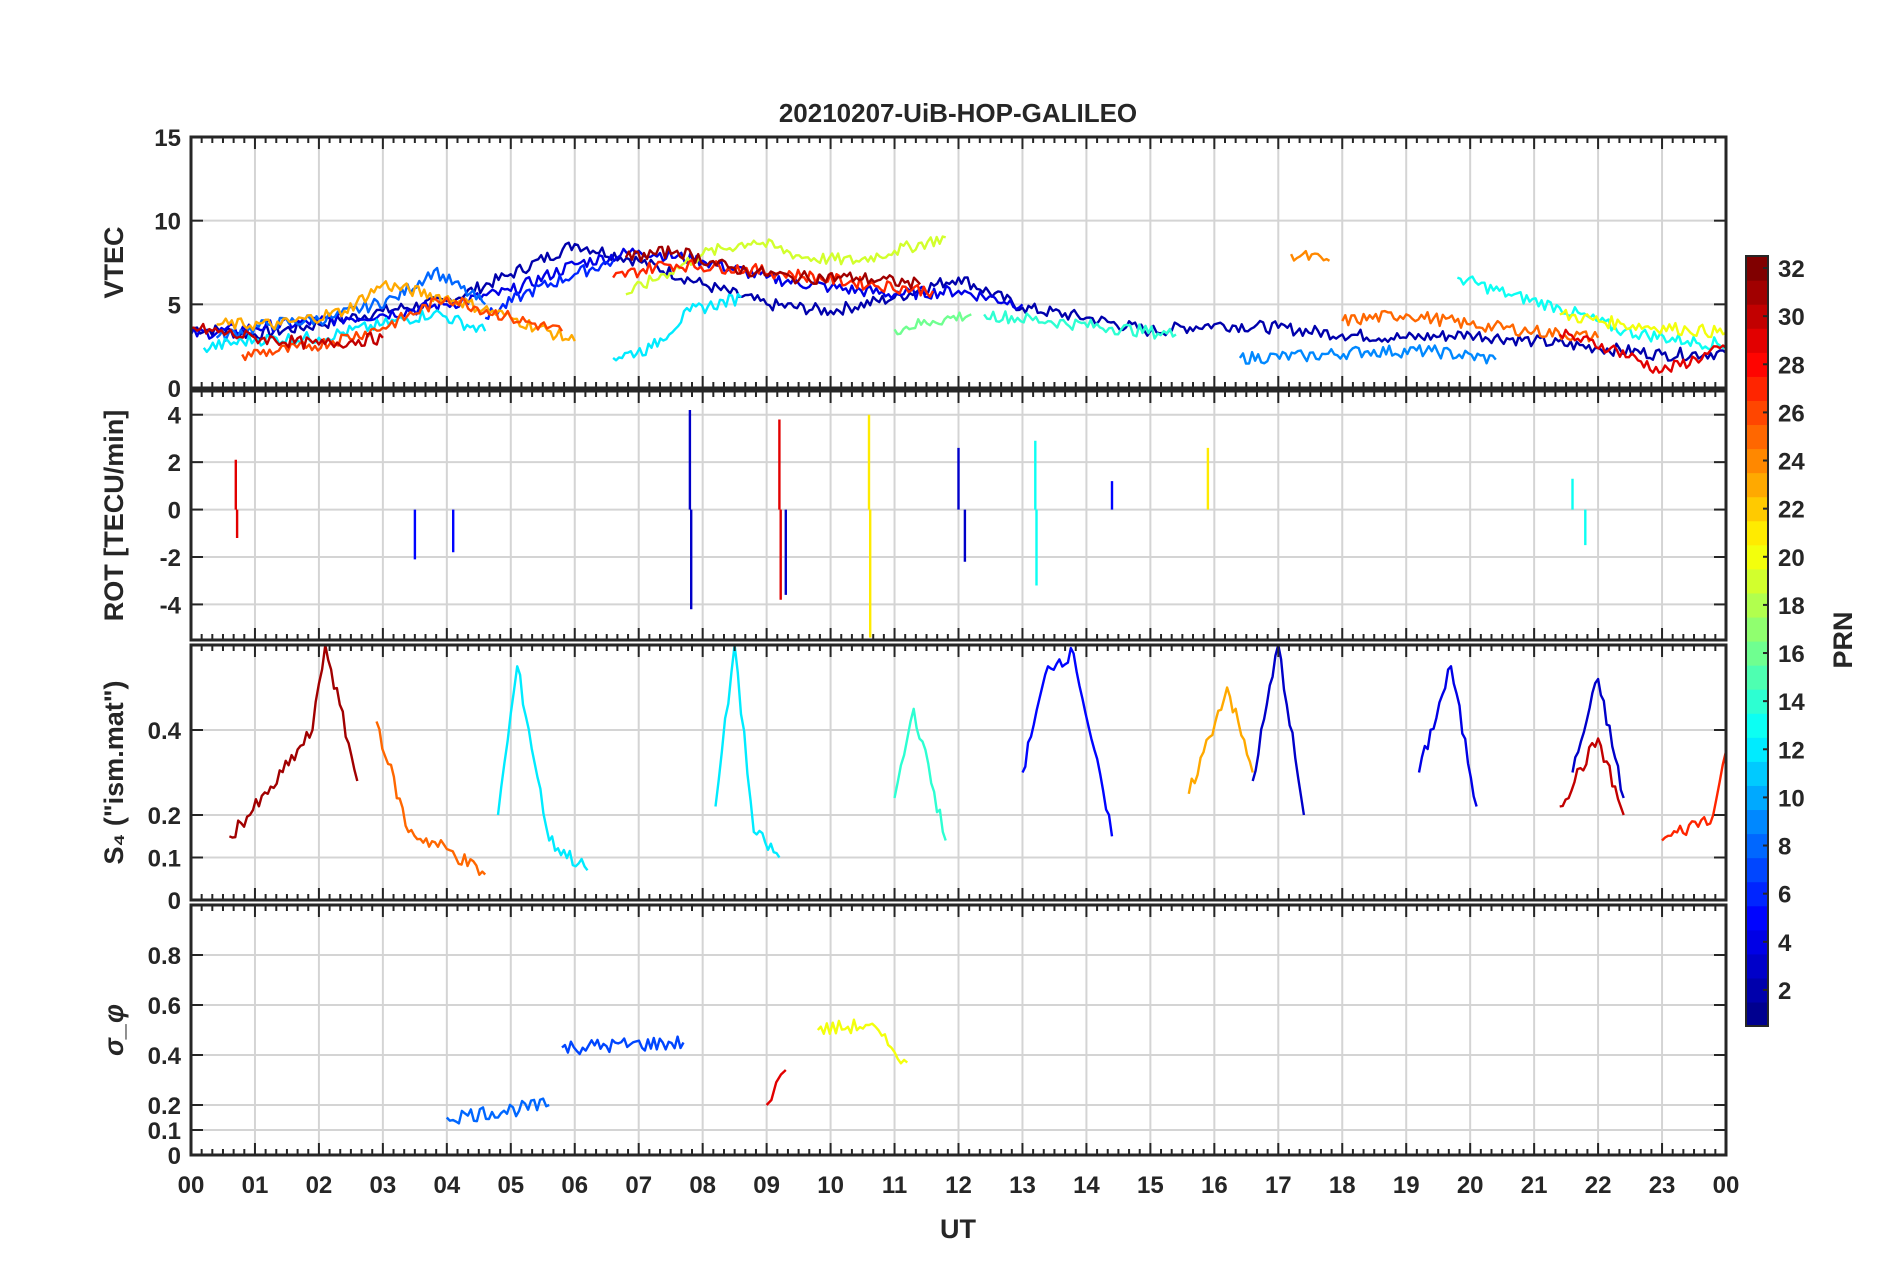 Image resolution: width=1902 pixels, height=1277 pixels. I want to click on y-tick-label: -2, so click(170, 558).